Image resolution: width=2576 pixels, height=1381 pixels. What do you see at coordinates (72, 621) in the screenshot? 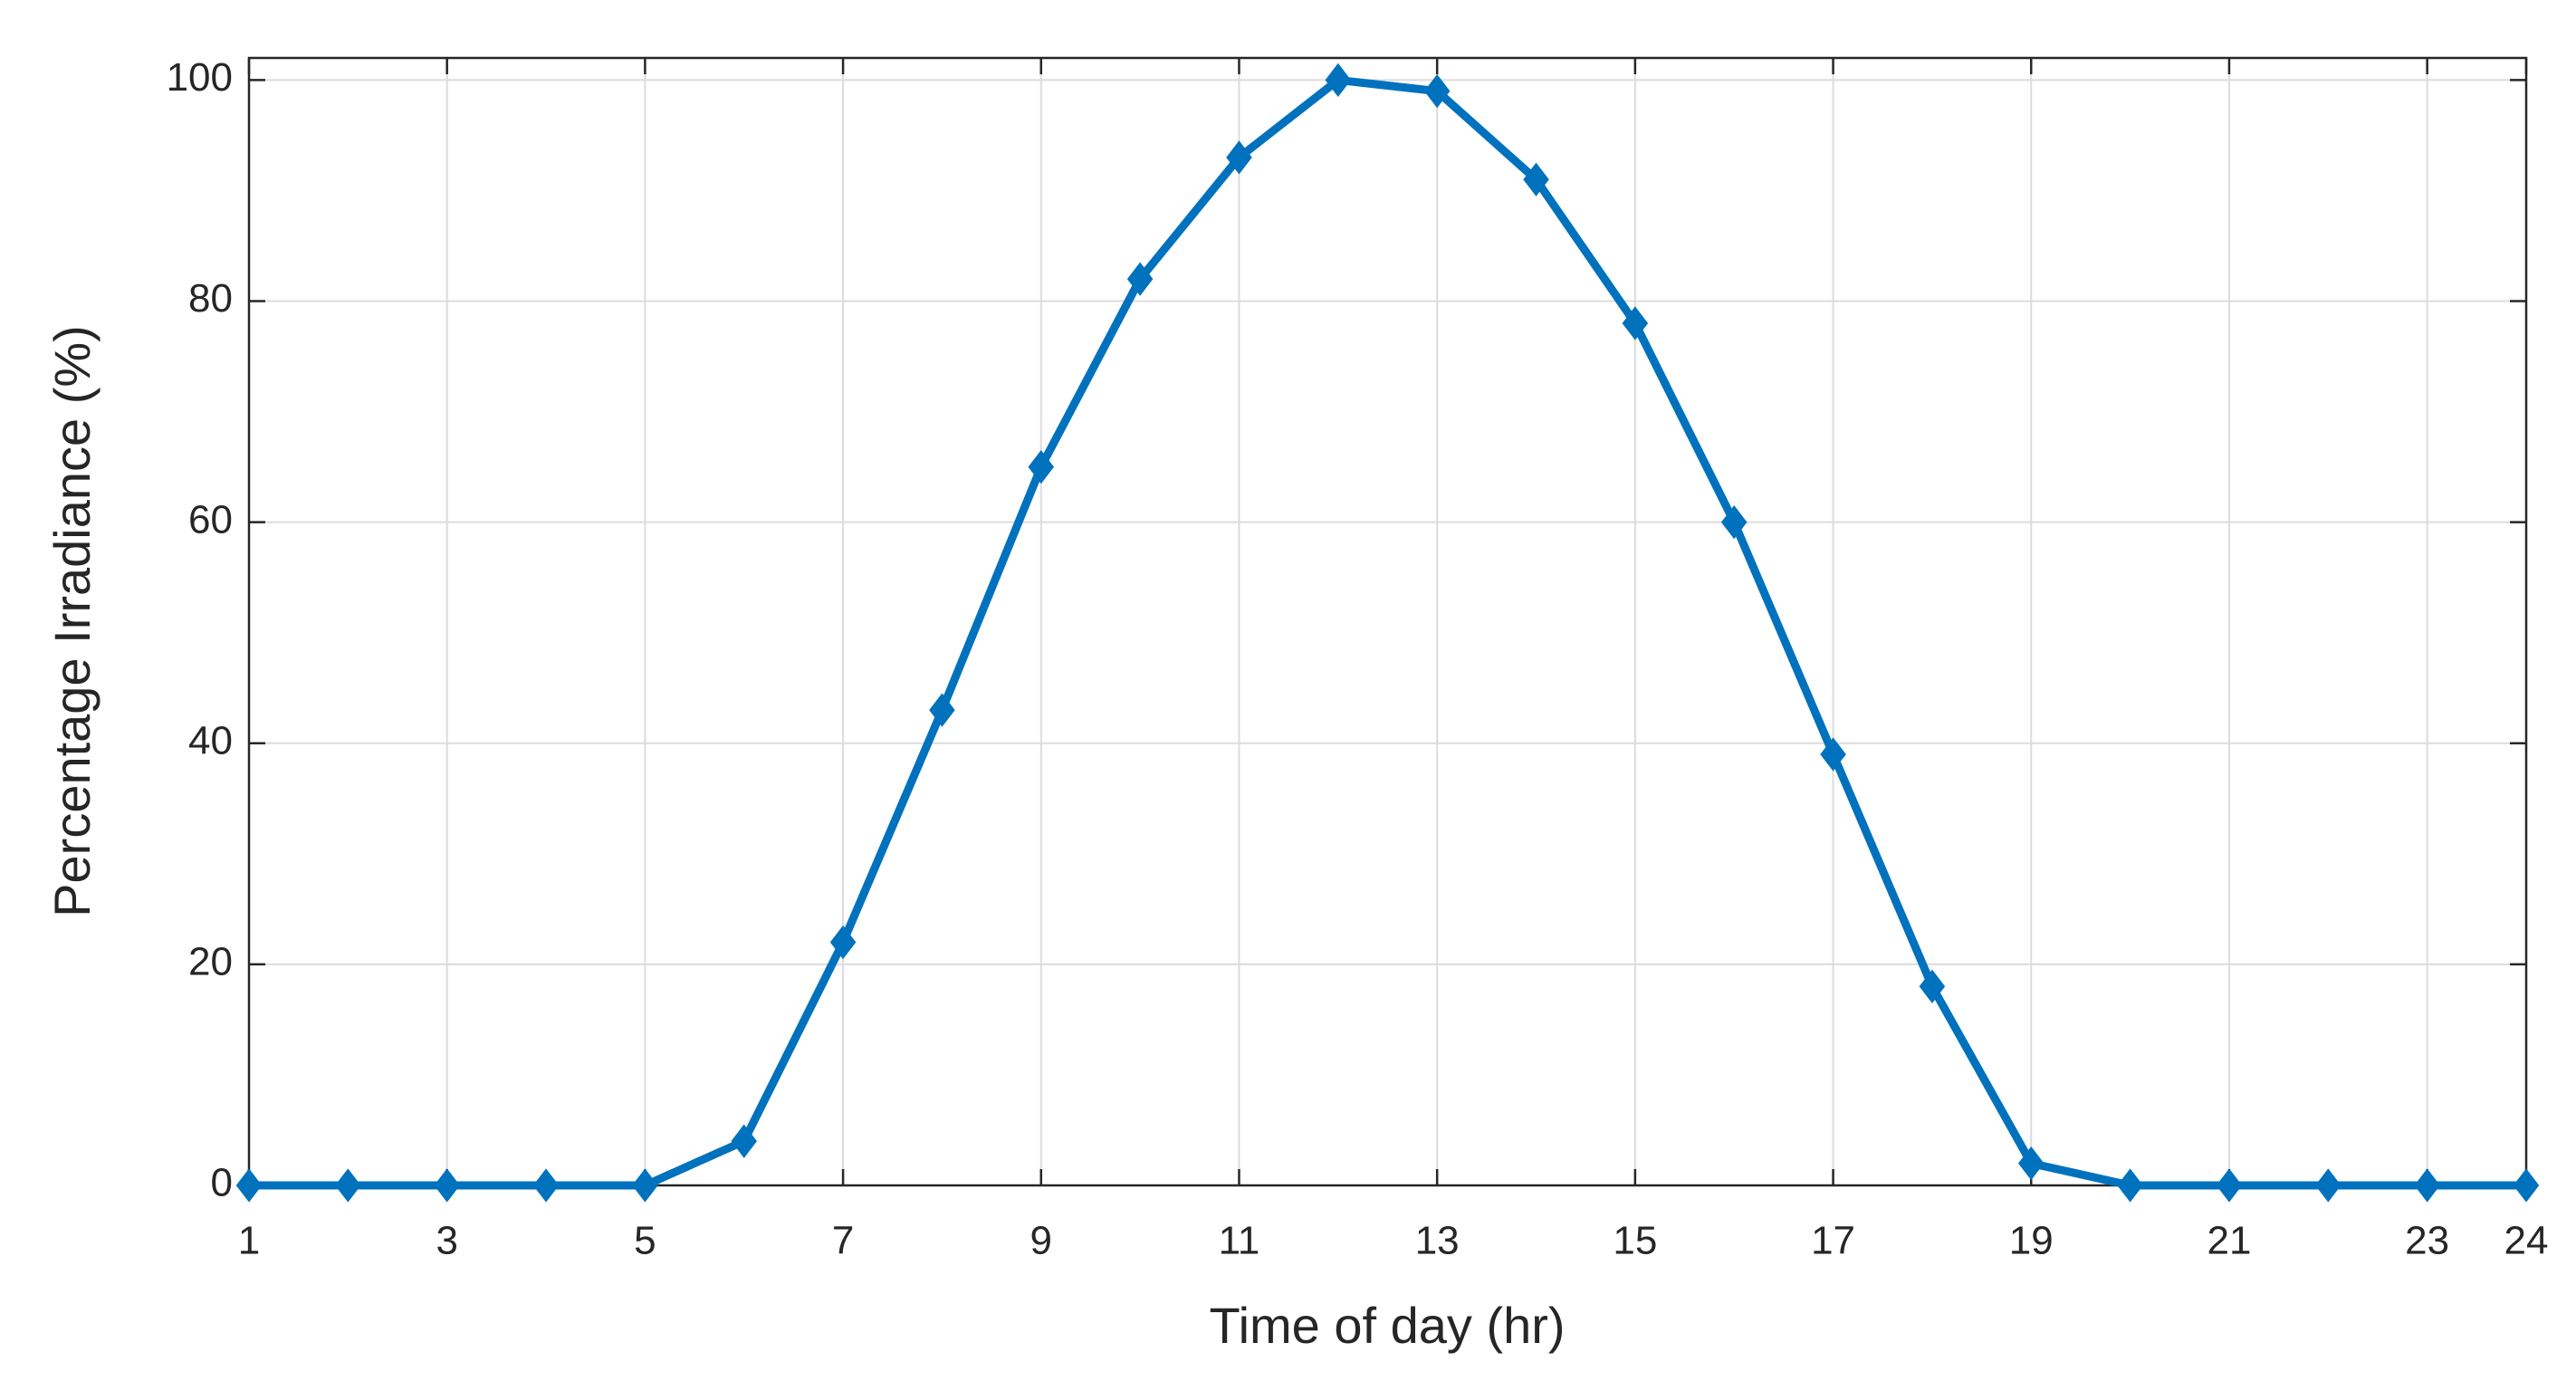
I see `y-axis-label: Percentage Irradiance (%)` at bounding box center [72, 621].